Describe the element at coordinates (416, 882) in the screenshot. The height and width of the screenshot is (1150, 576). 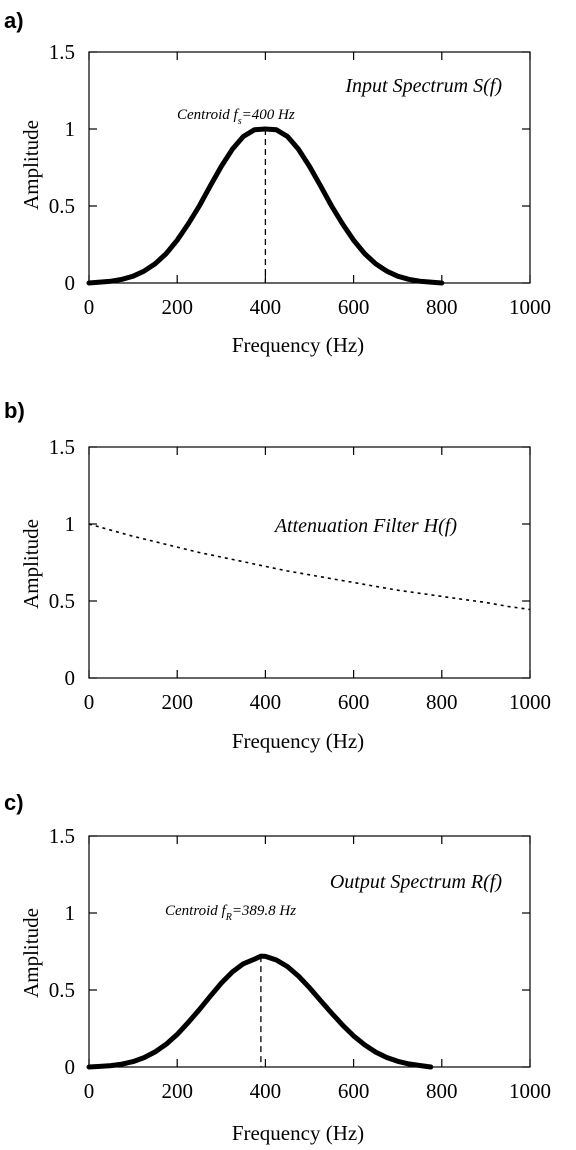
I see `chart-title: Output Spectrum R(f)` at that location.